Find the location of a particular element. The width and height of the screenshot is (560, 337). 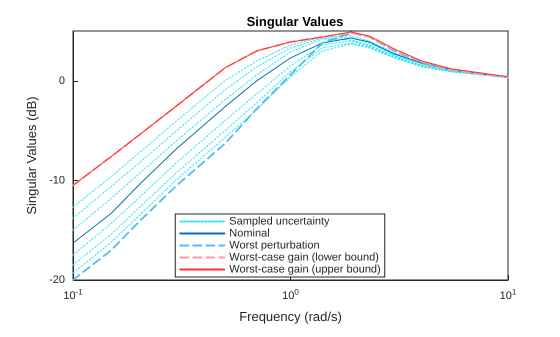

y-tick-label: 0 is located at coordinates (61, 80).